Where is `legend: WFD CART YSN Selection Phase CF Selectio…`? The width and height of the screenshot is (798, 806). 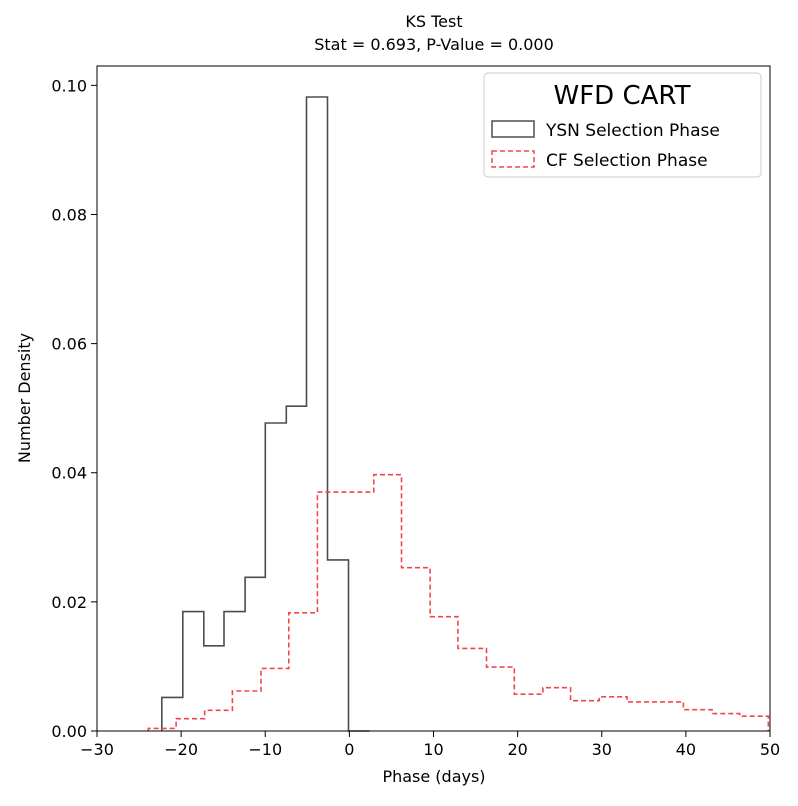
legend: WFD CART YSN Selection Phase CF Selectio… is located at coordinates (622, 125).